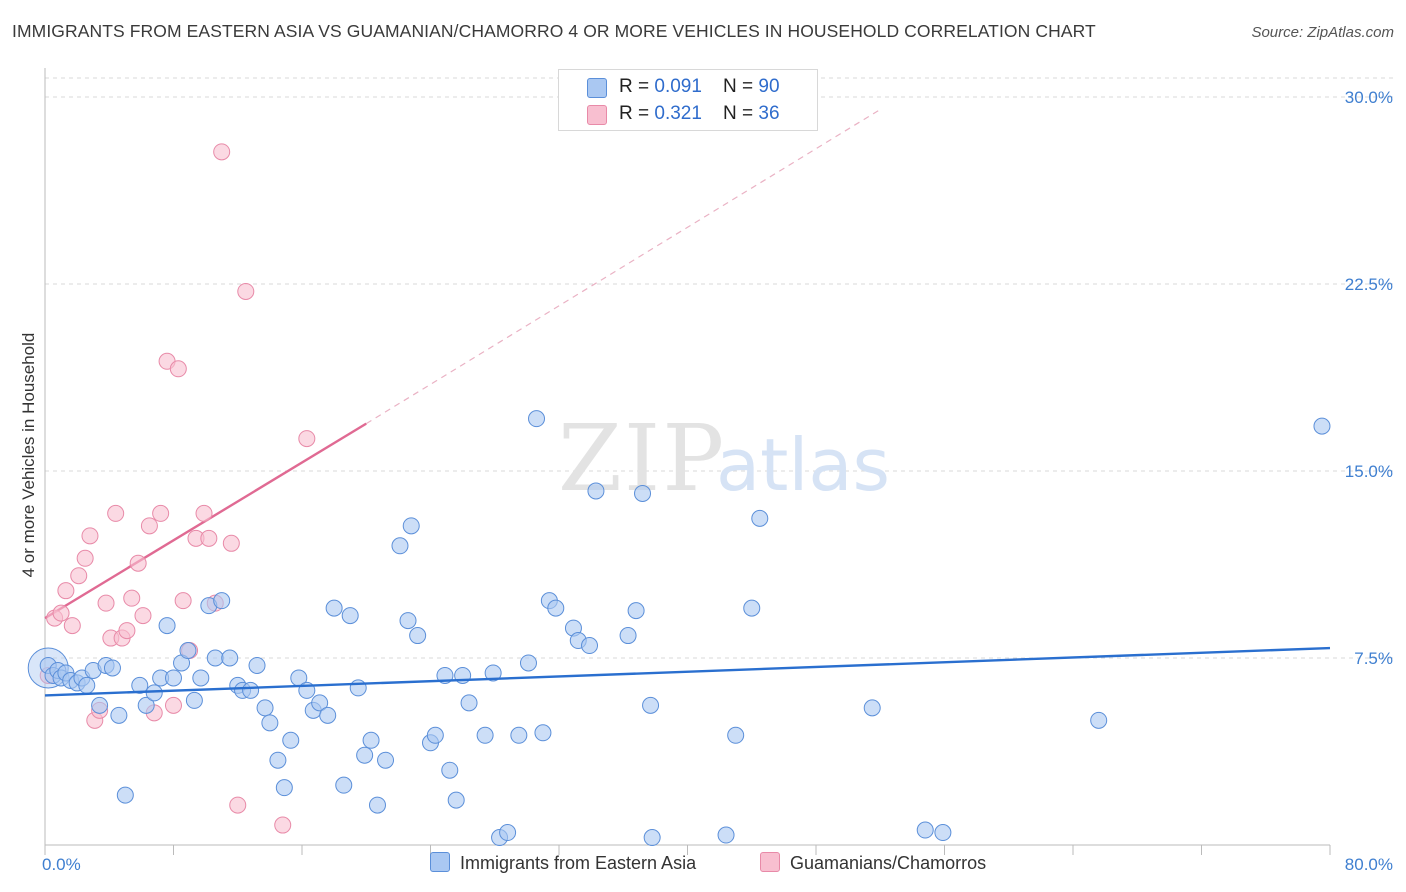 Image resolution: width=1406 pixels, height=892 pixels. What do you see at coordinates (769, 113) in the screenshot?
I see `legend-n-value: 36` at bounding box center [769, 113].